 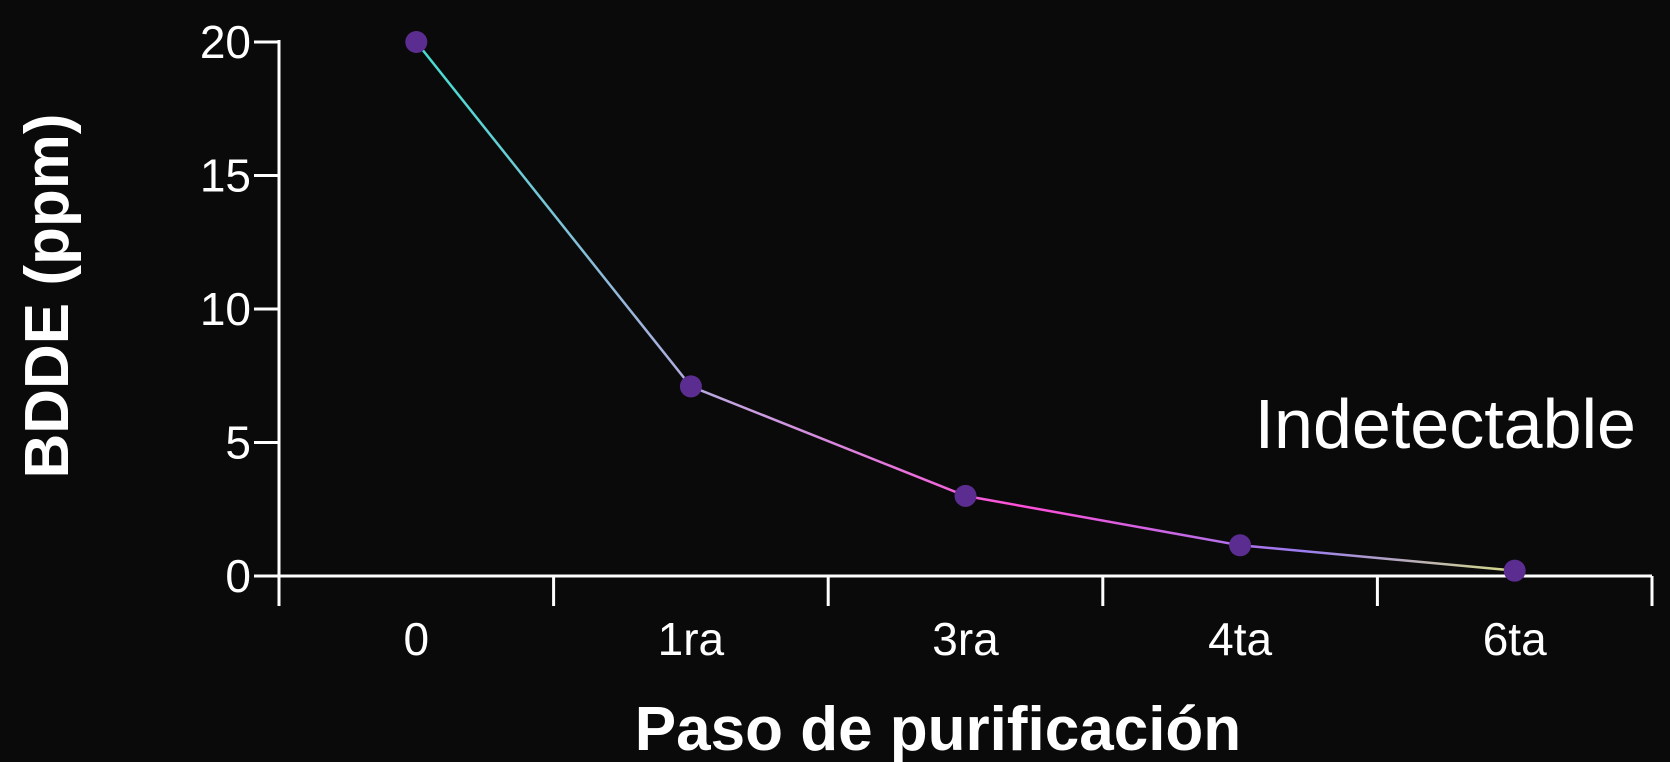 I want to click on y-tick-label-3: 15, so click(x=225, y=176).